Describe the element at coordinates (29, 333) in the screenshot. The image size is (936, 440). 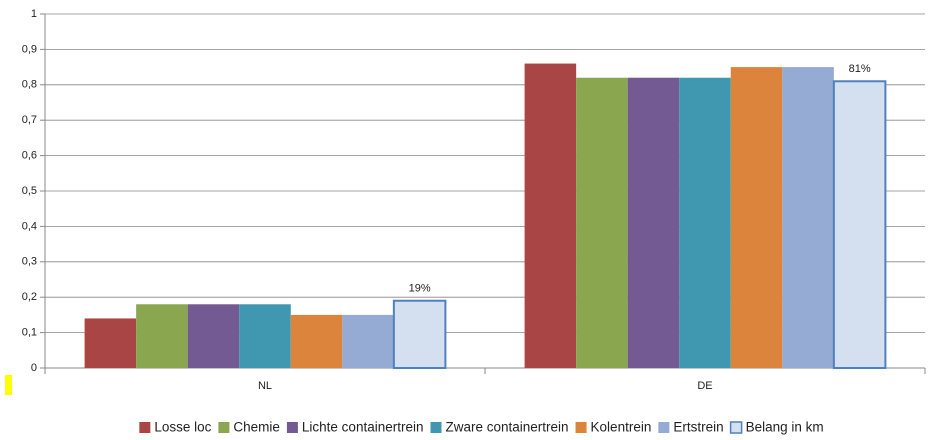
I see `y-tick-label: 0,1` at that location.